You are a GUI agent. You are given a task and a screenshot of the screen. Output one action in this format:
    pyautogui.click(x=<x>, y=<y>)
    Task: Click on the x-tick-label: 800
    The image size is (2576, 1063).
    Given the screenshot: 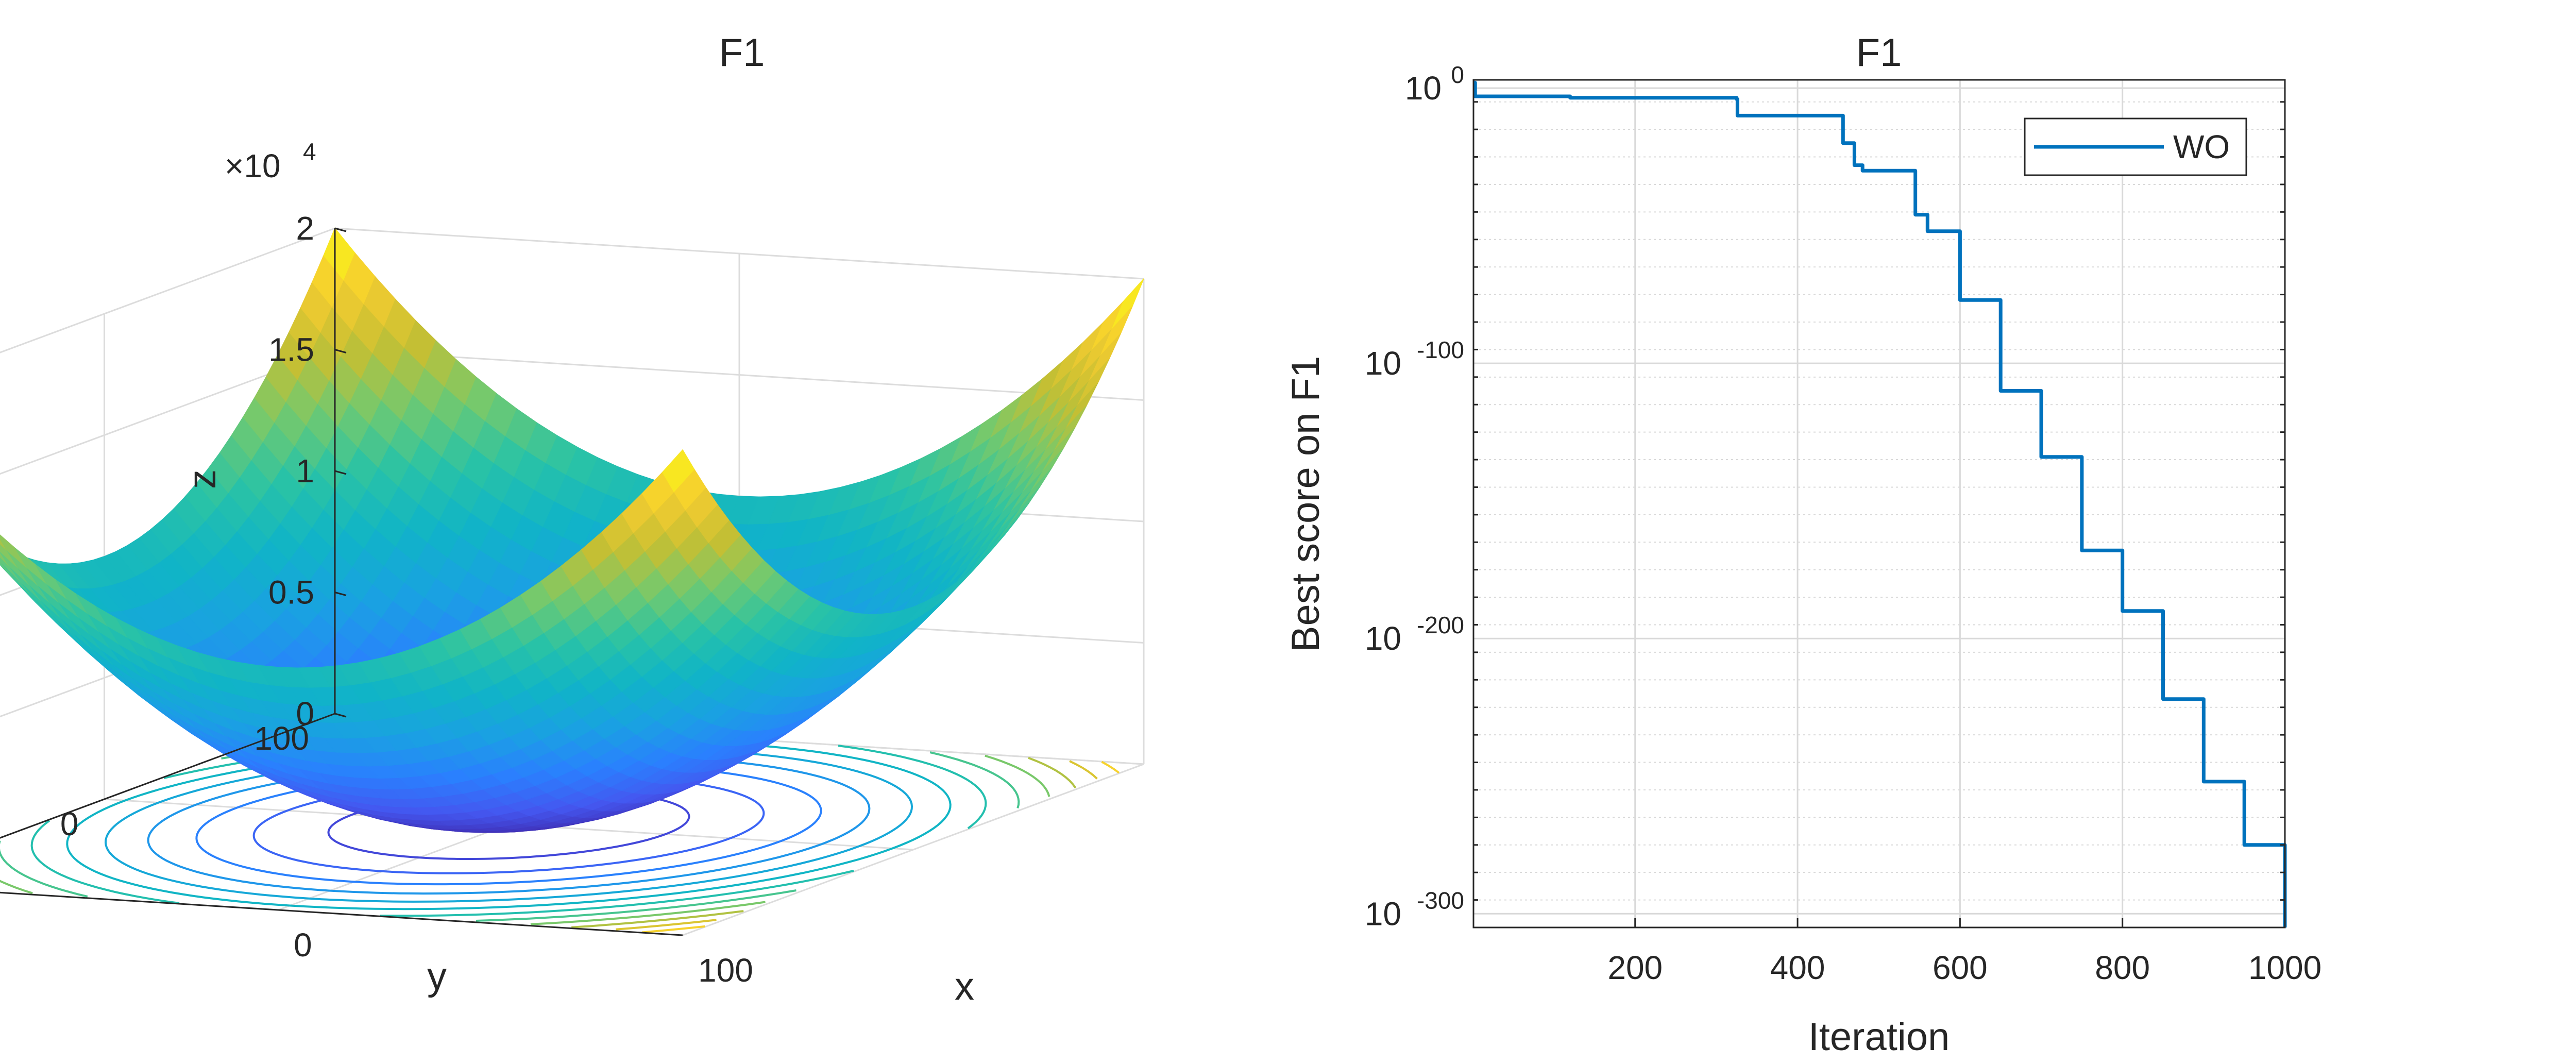 What is the action you would take?
    pyautogui.click(x=2122, y=967)
    